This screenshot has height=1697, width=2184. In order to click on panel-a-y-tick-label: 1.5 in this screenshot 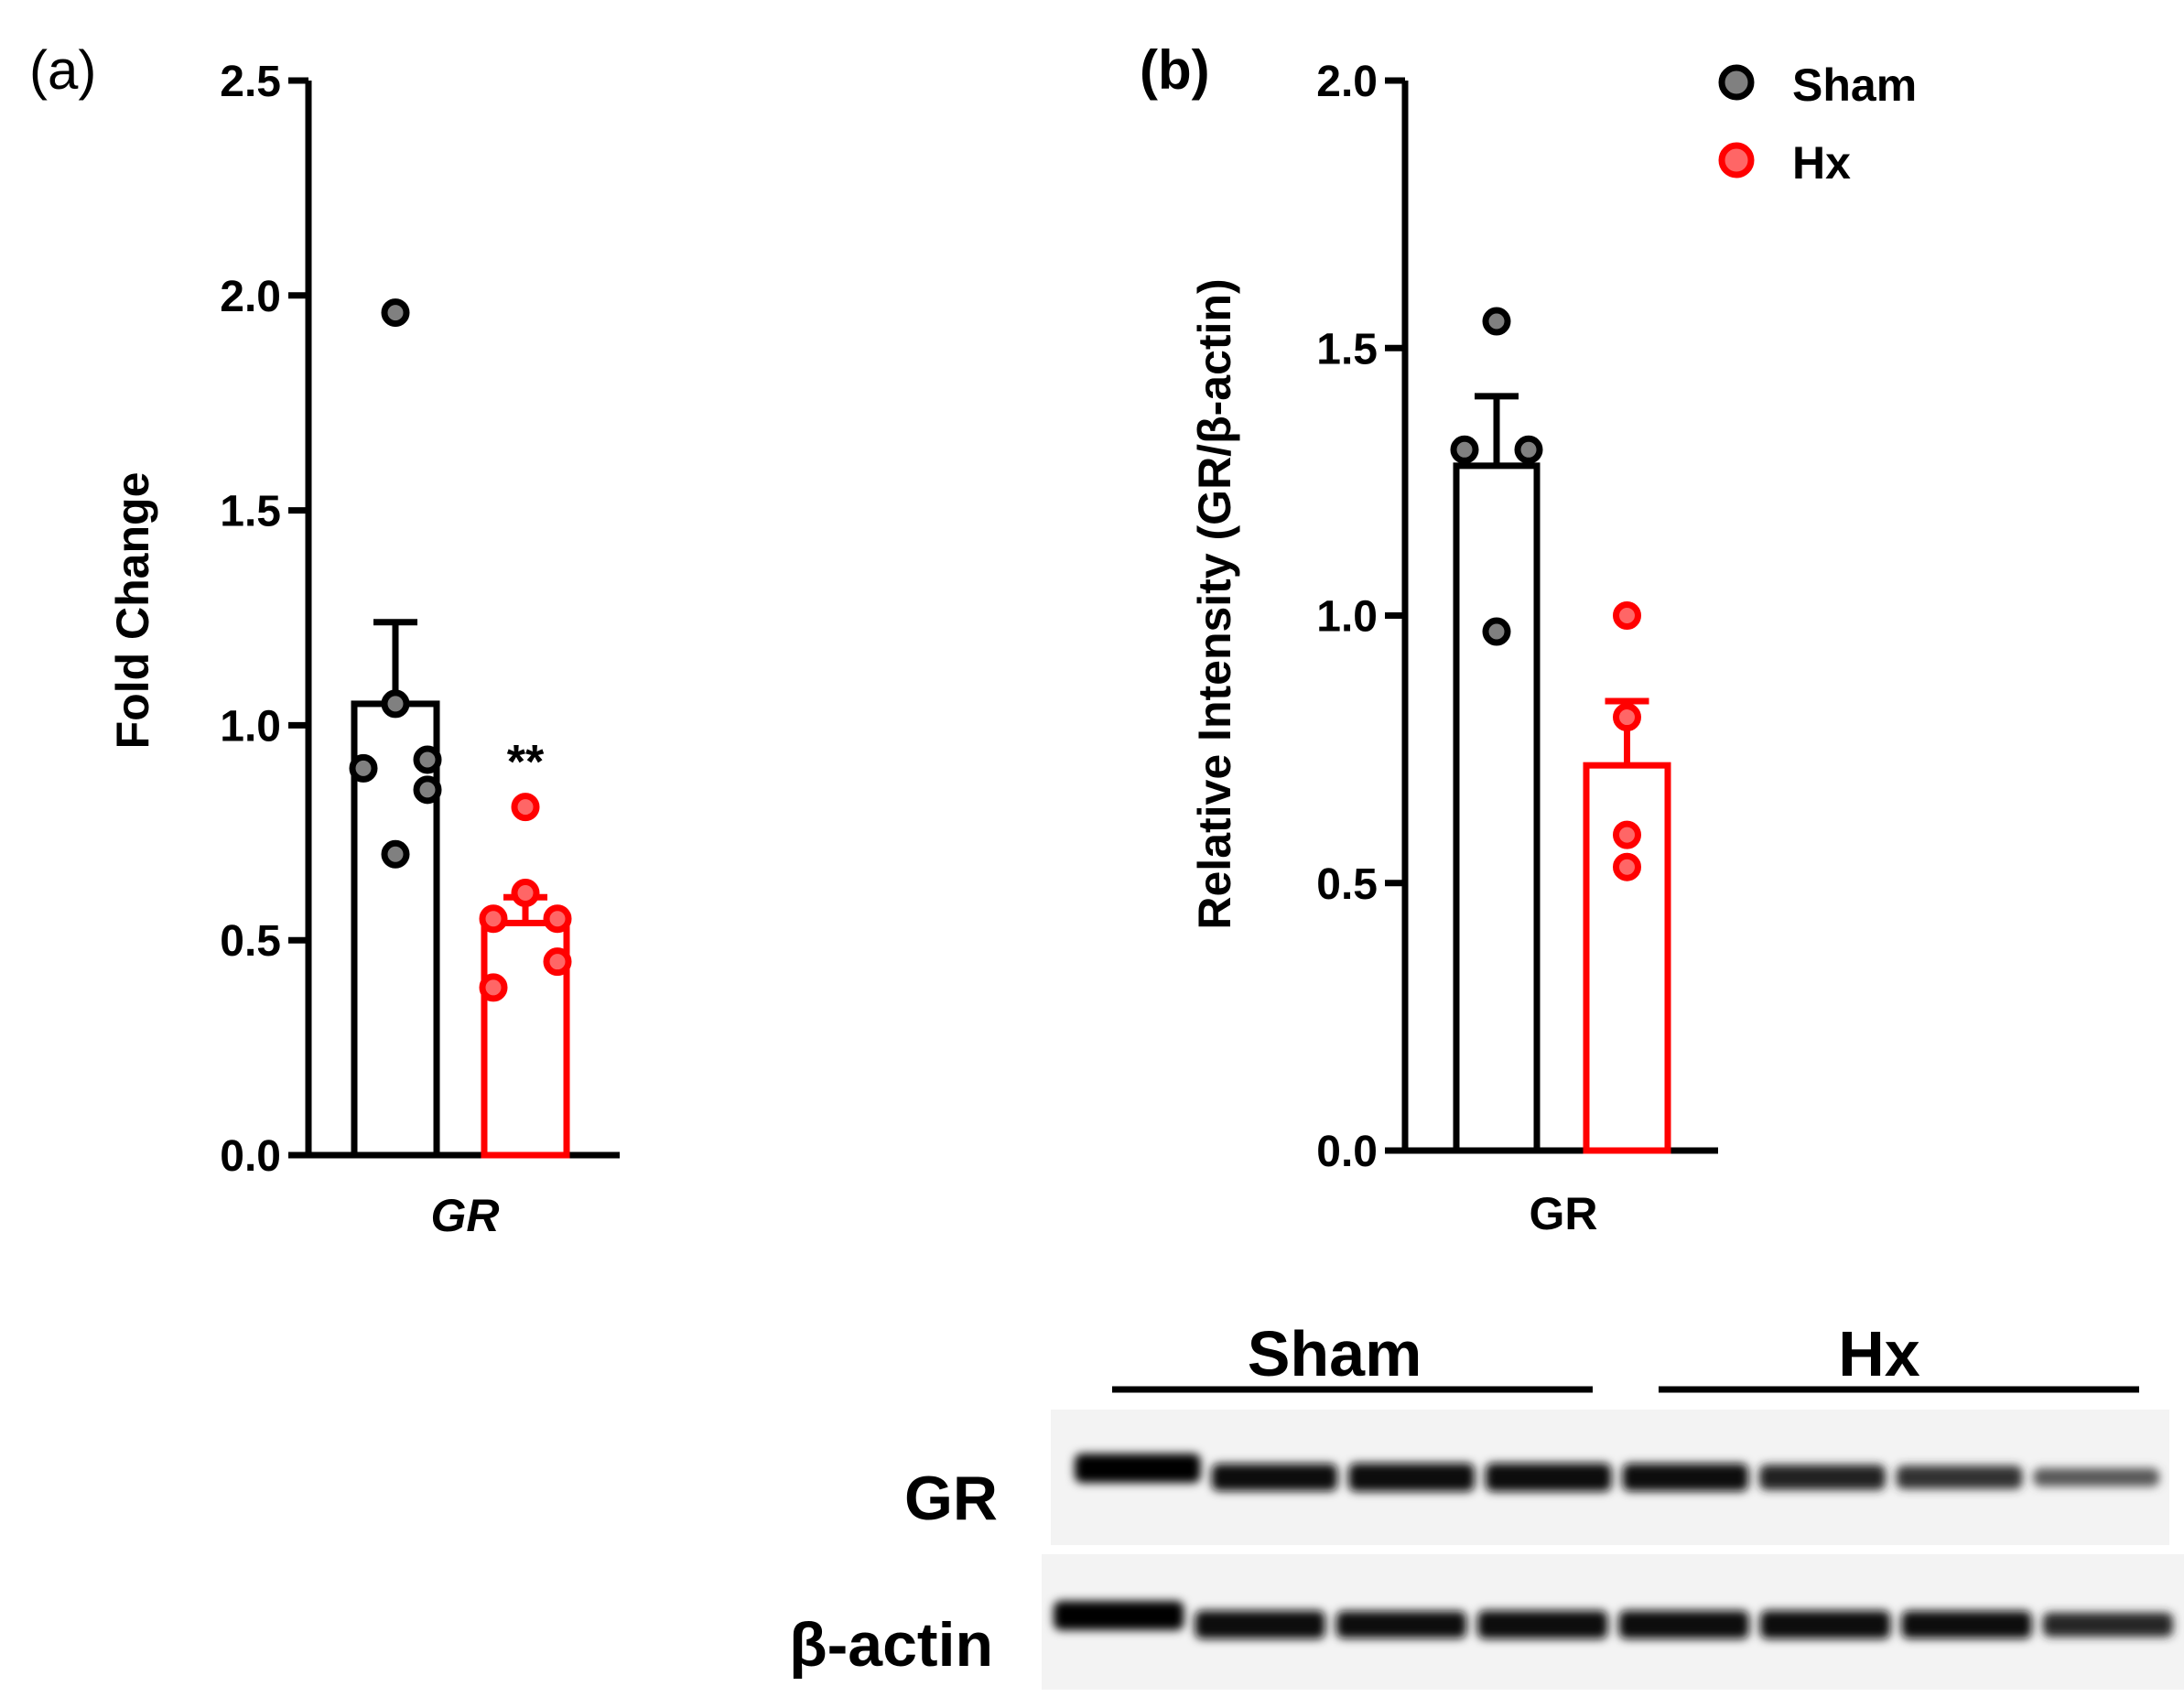, I will do `click(250, 512)`.